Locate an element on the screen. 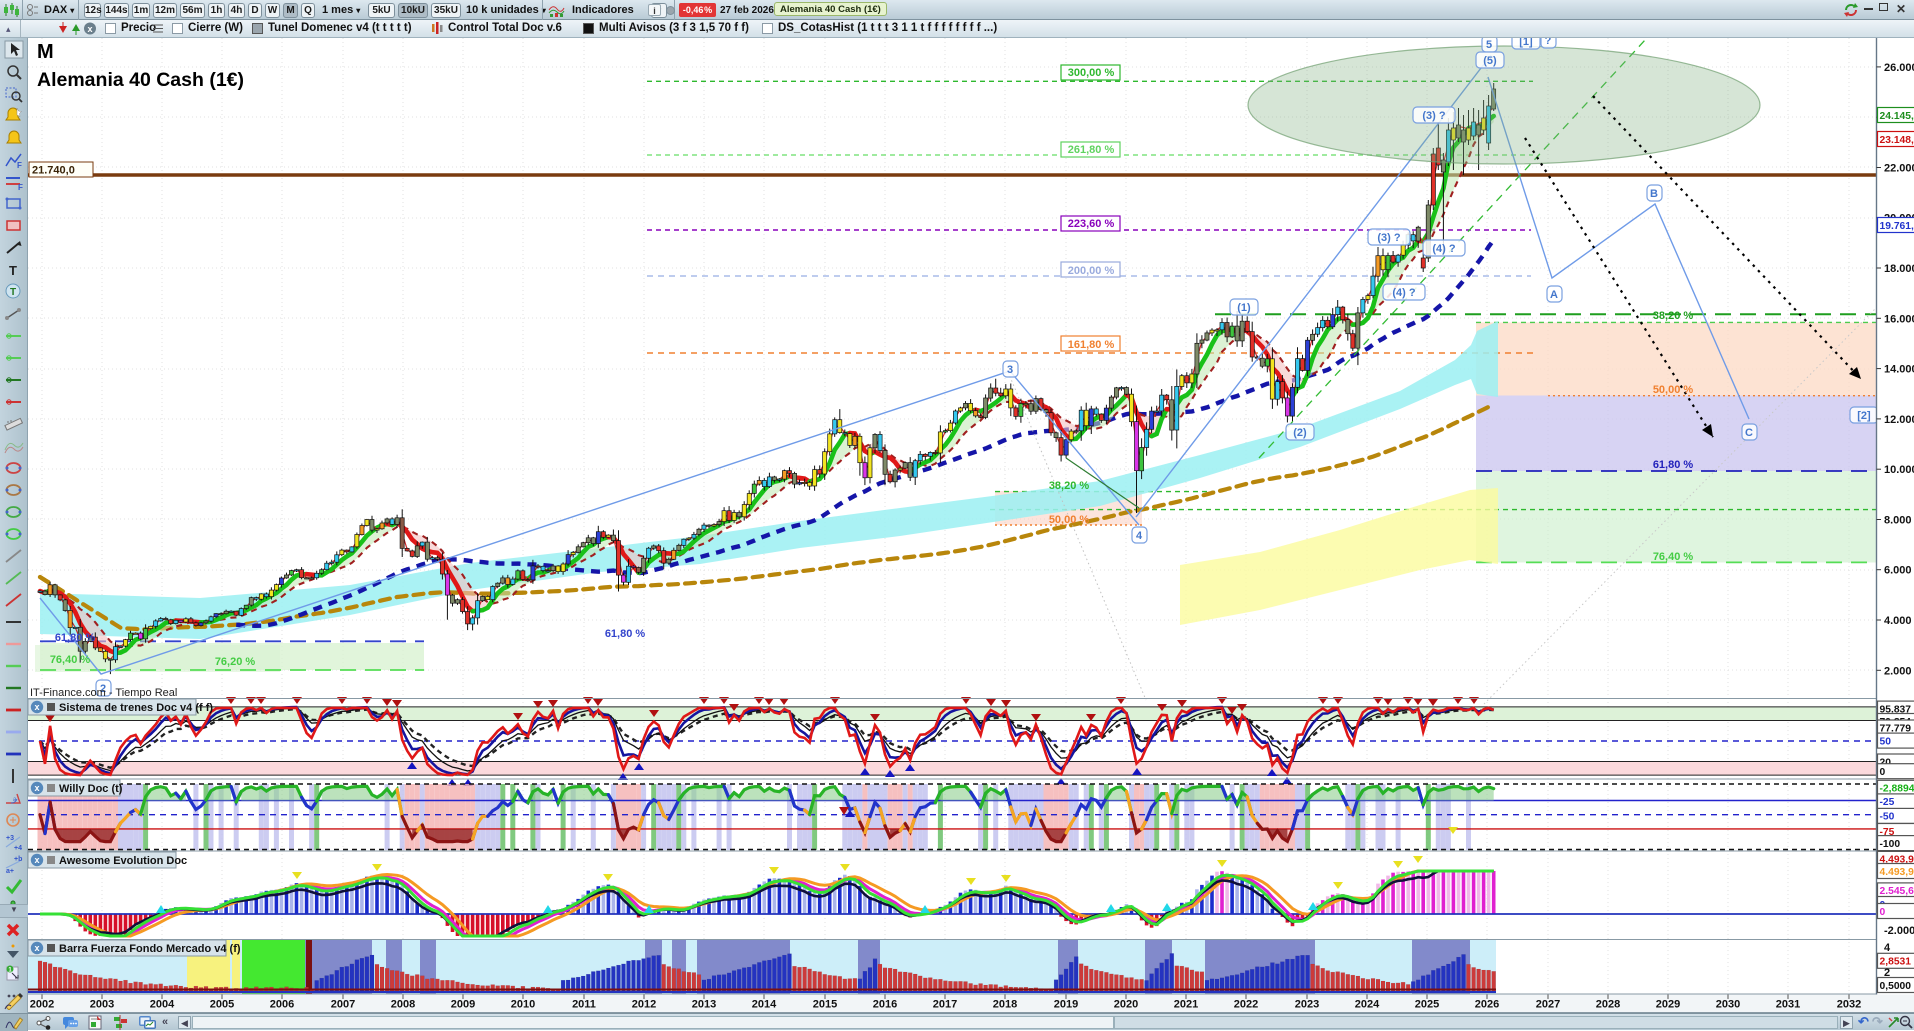 The width and height of the screenshot is (1914, 1031). svg-text: 2029 is located at coordinates (1668, 1005).